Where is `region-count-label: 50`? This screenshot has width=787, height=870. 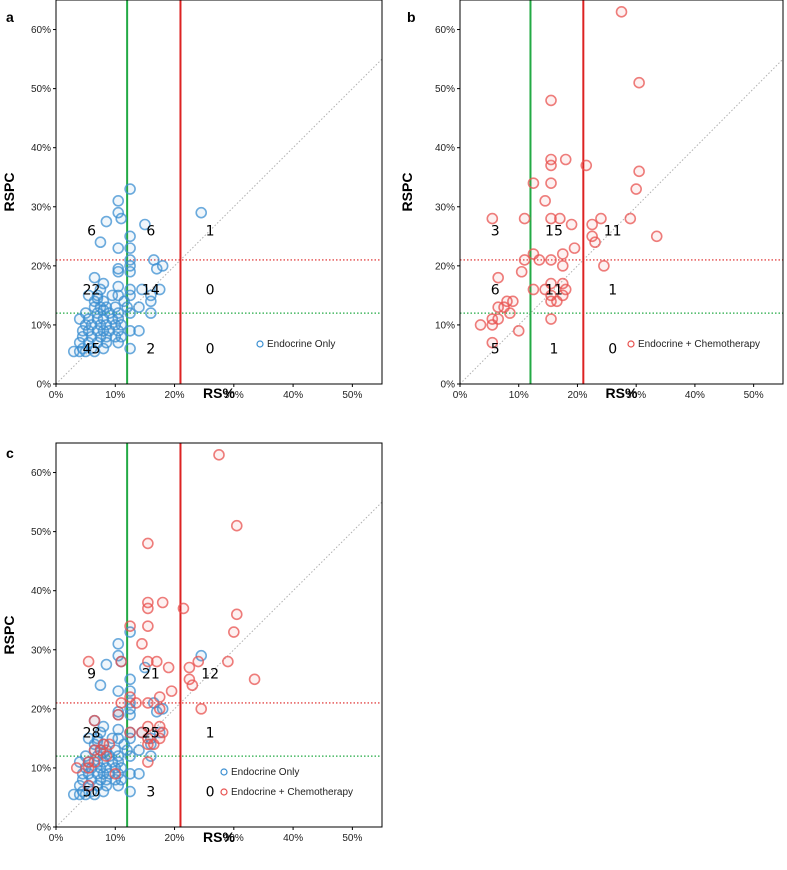 region-count-label: 50 is located at coordinates (92, 793).